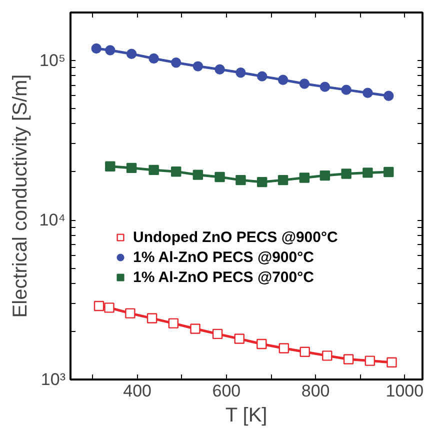 This screenshot has width=428, height=429. What do you see at coordinates (226, 391) in the screenshot?
I see `x-tick-label: 600` at bounding box center [226, 391].